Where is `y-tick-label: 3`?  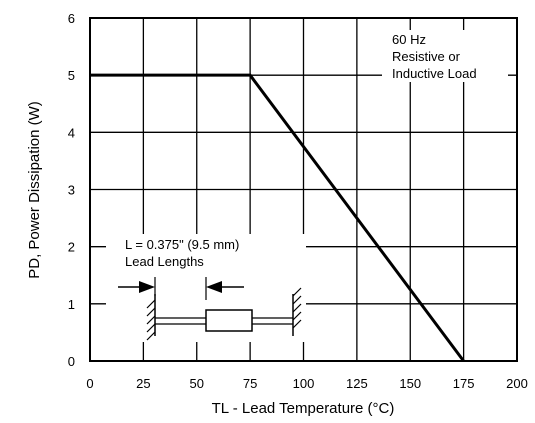 y-tick-label: 3 is located at coordinates (71, 190).